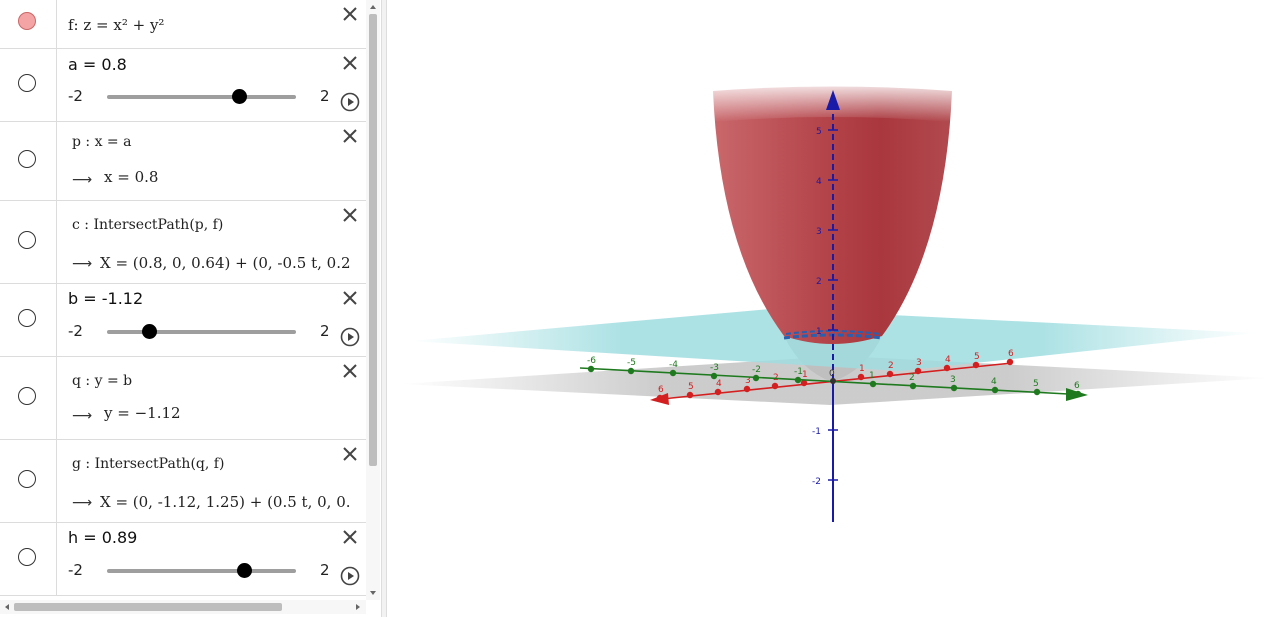 This screenshot has width=1280, height=617. I want to click on horizontal-scroll-thumb, so click(148, 607).